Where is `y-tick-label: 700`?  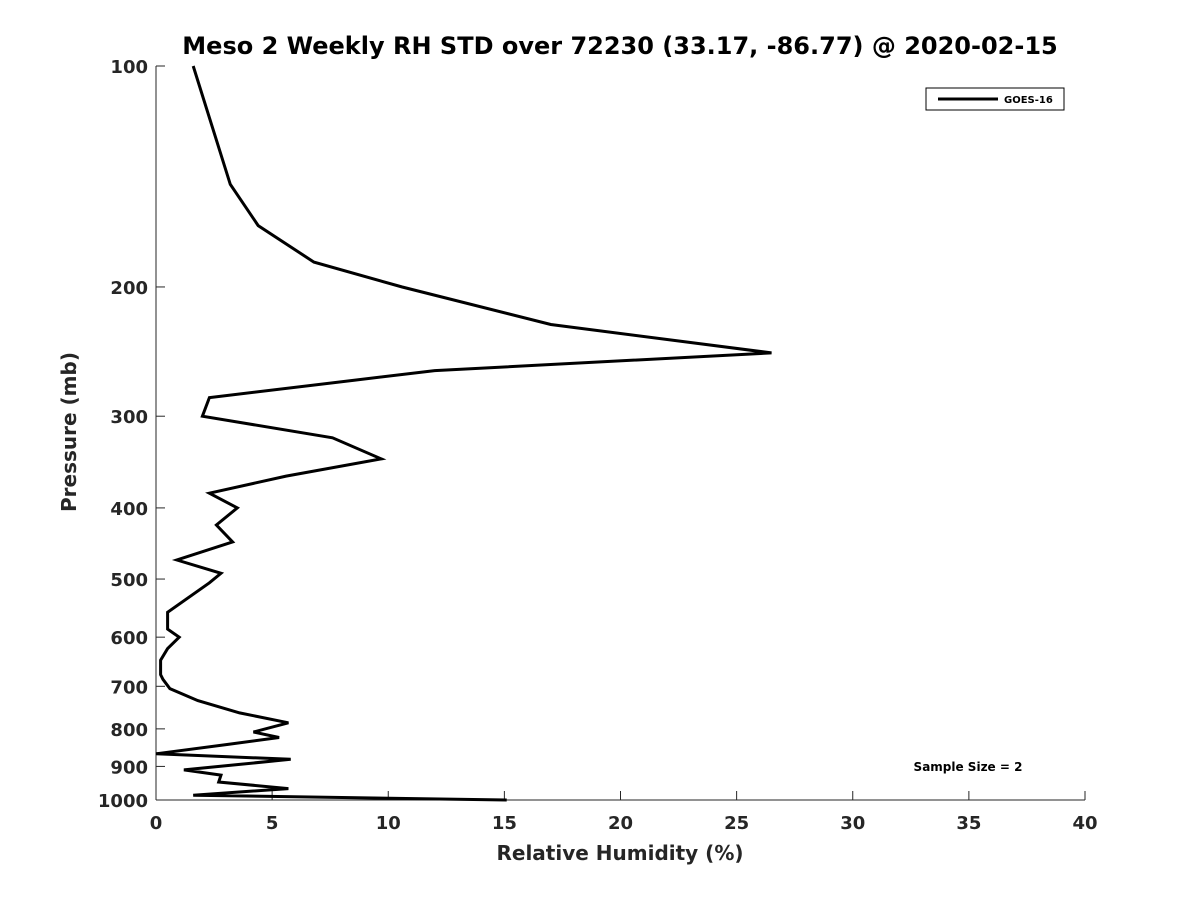
y-tick-label: 700 is located at coordinates (129, 687).